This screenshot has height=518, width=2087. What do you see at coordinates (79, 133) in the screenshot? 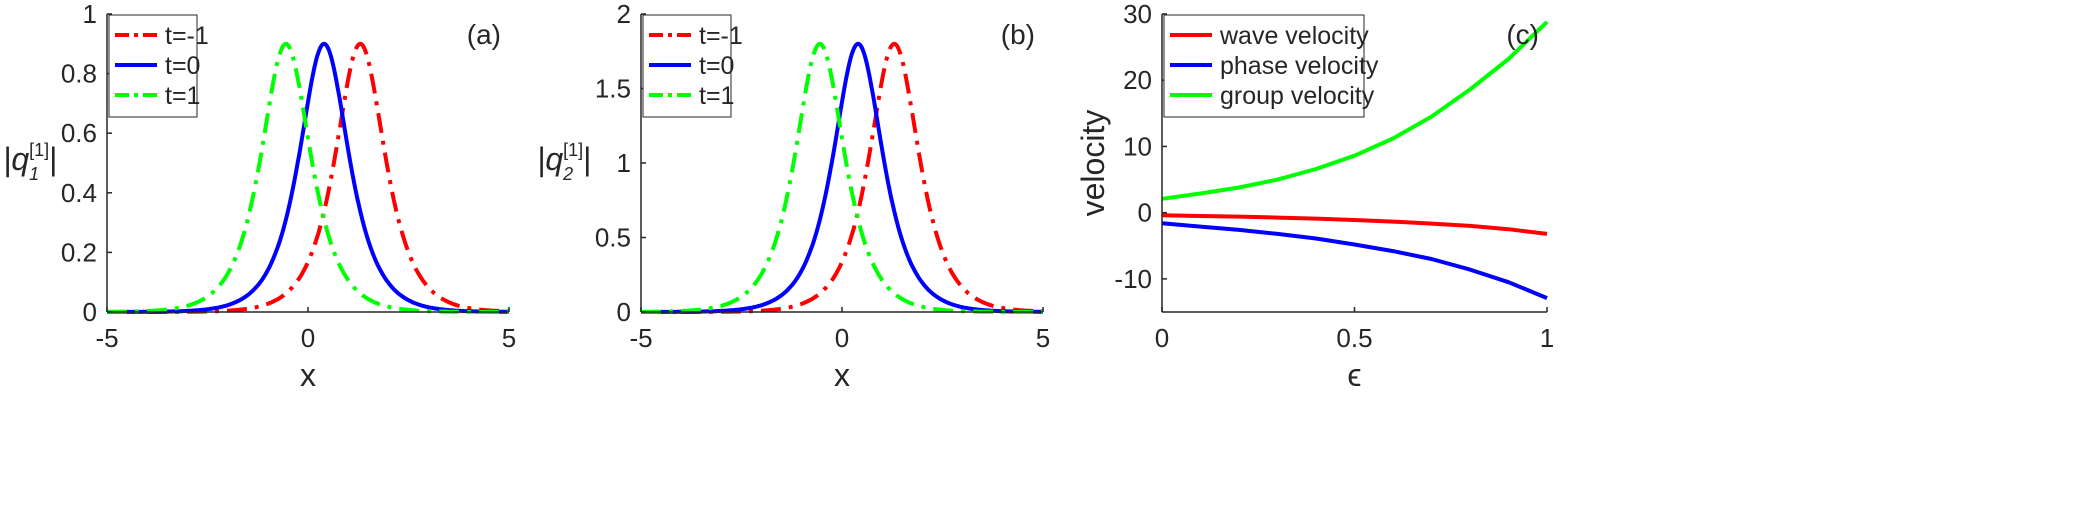
I see `y-tick-label: 0.6` at bounding box center [79, 133].